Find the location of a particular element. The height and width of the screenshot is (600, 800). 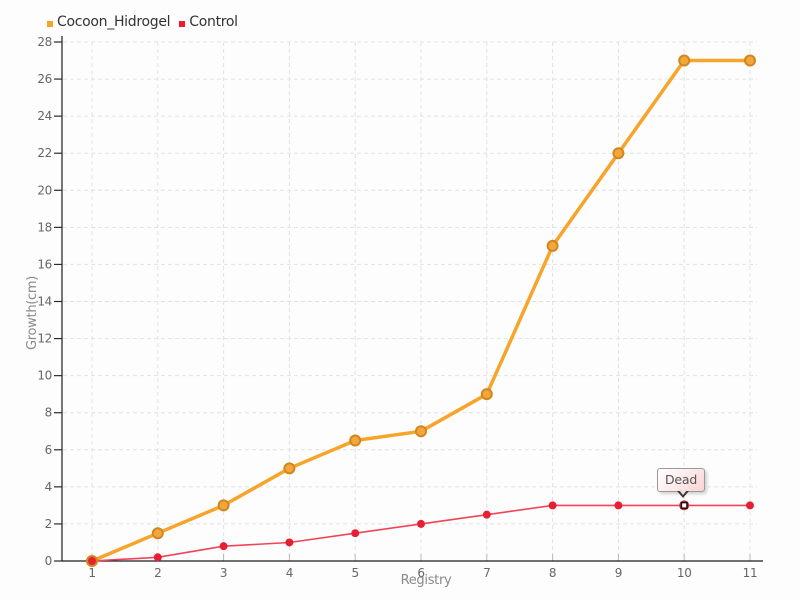

dead-tooltip-label: Dead is located at coordinates (681, 479).